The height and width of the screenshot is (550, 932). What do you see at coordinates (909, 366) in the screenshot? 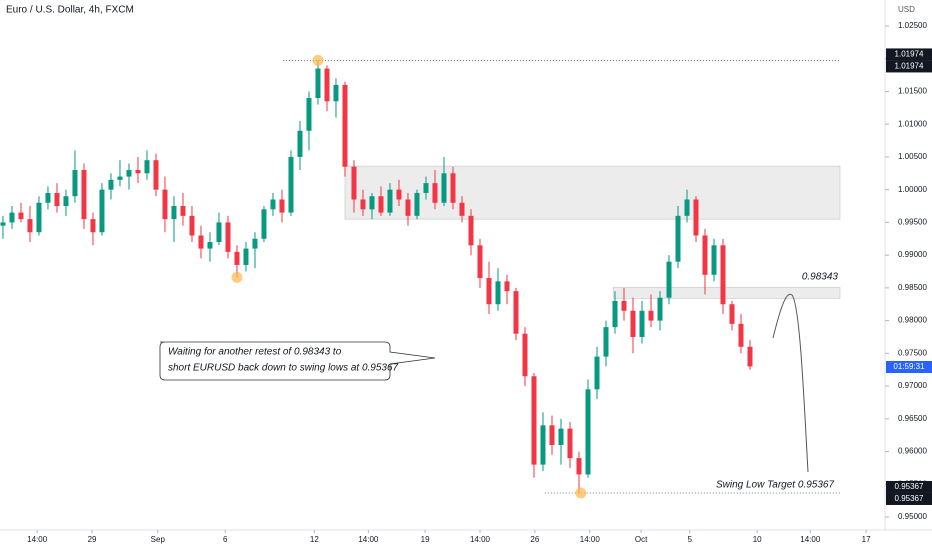
I see `countdown: 01:59:31` at bounding box center [909, 366].